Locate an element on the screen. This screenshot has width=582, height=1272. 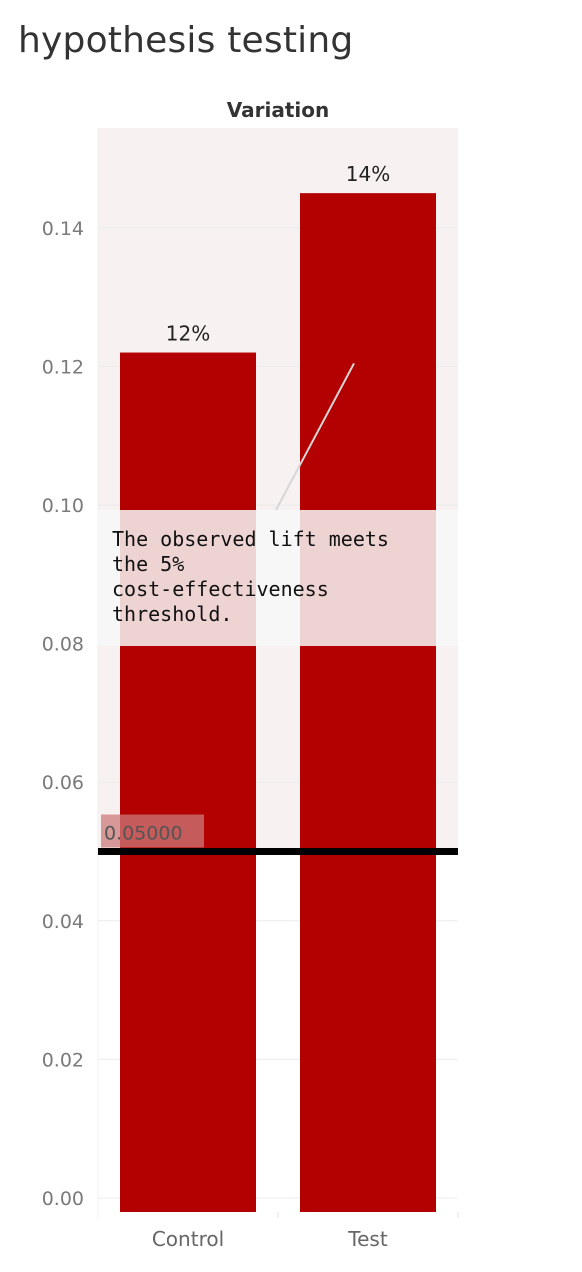
annotation-text-line: cost-effectiveness is located at coordinates (220, 589).